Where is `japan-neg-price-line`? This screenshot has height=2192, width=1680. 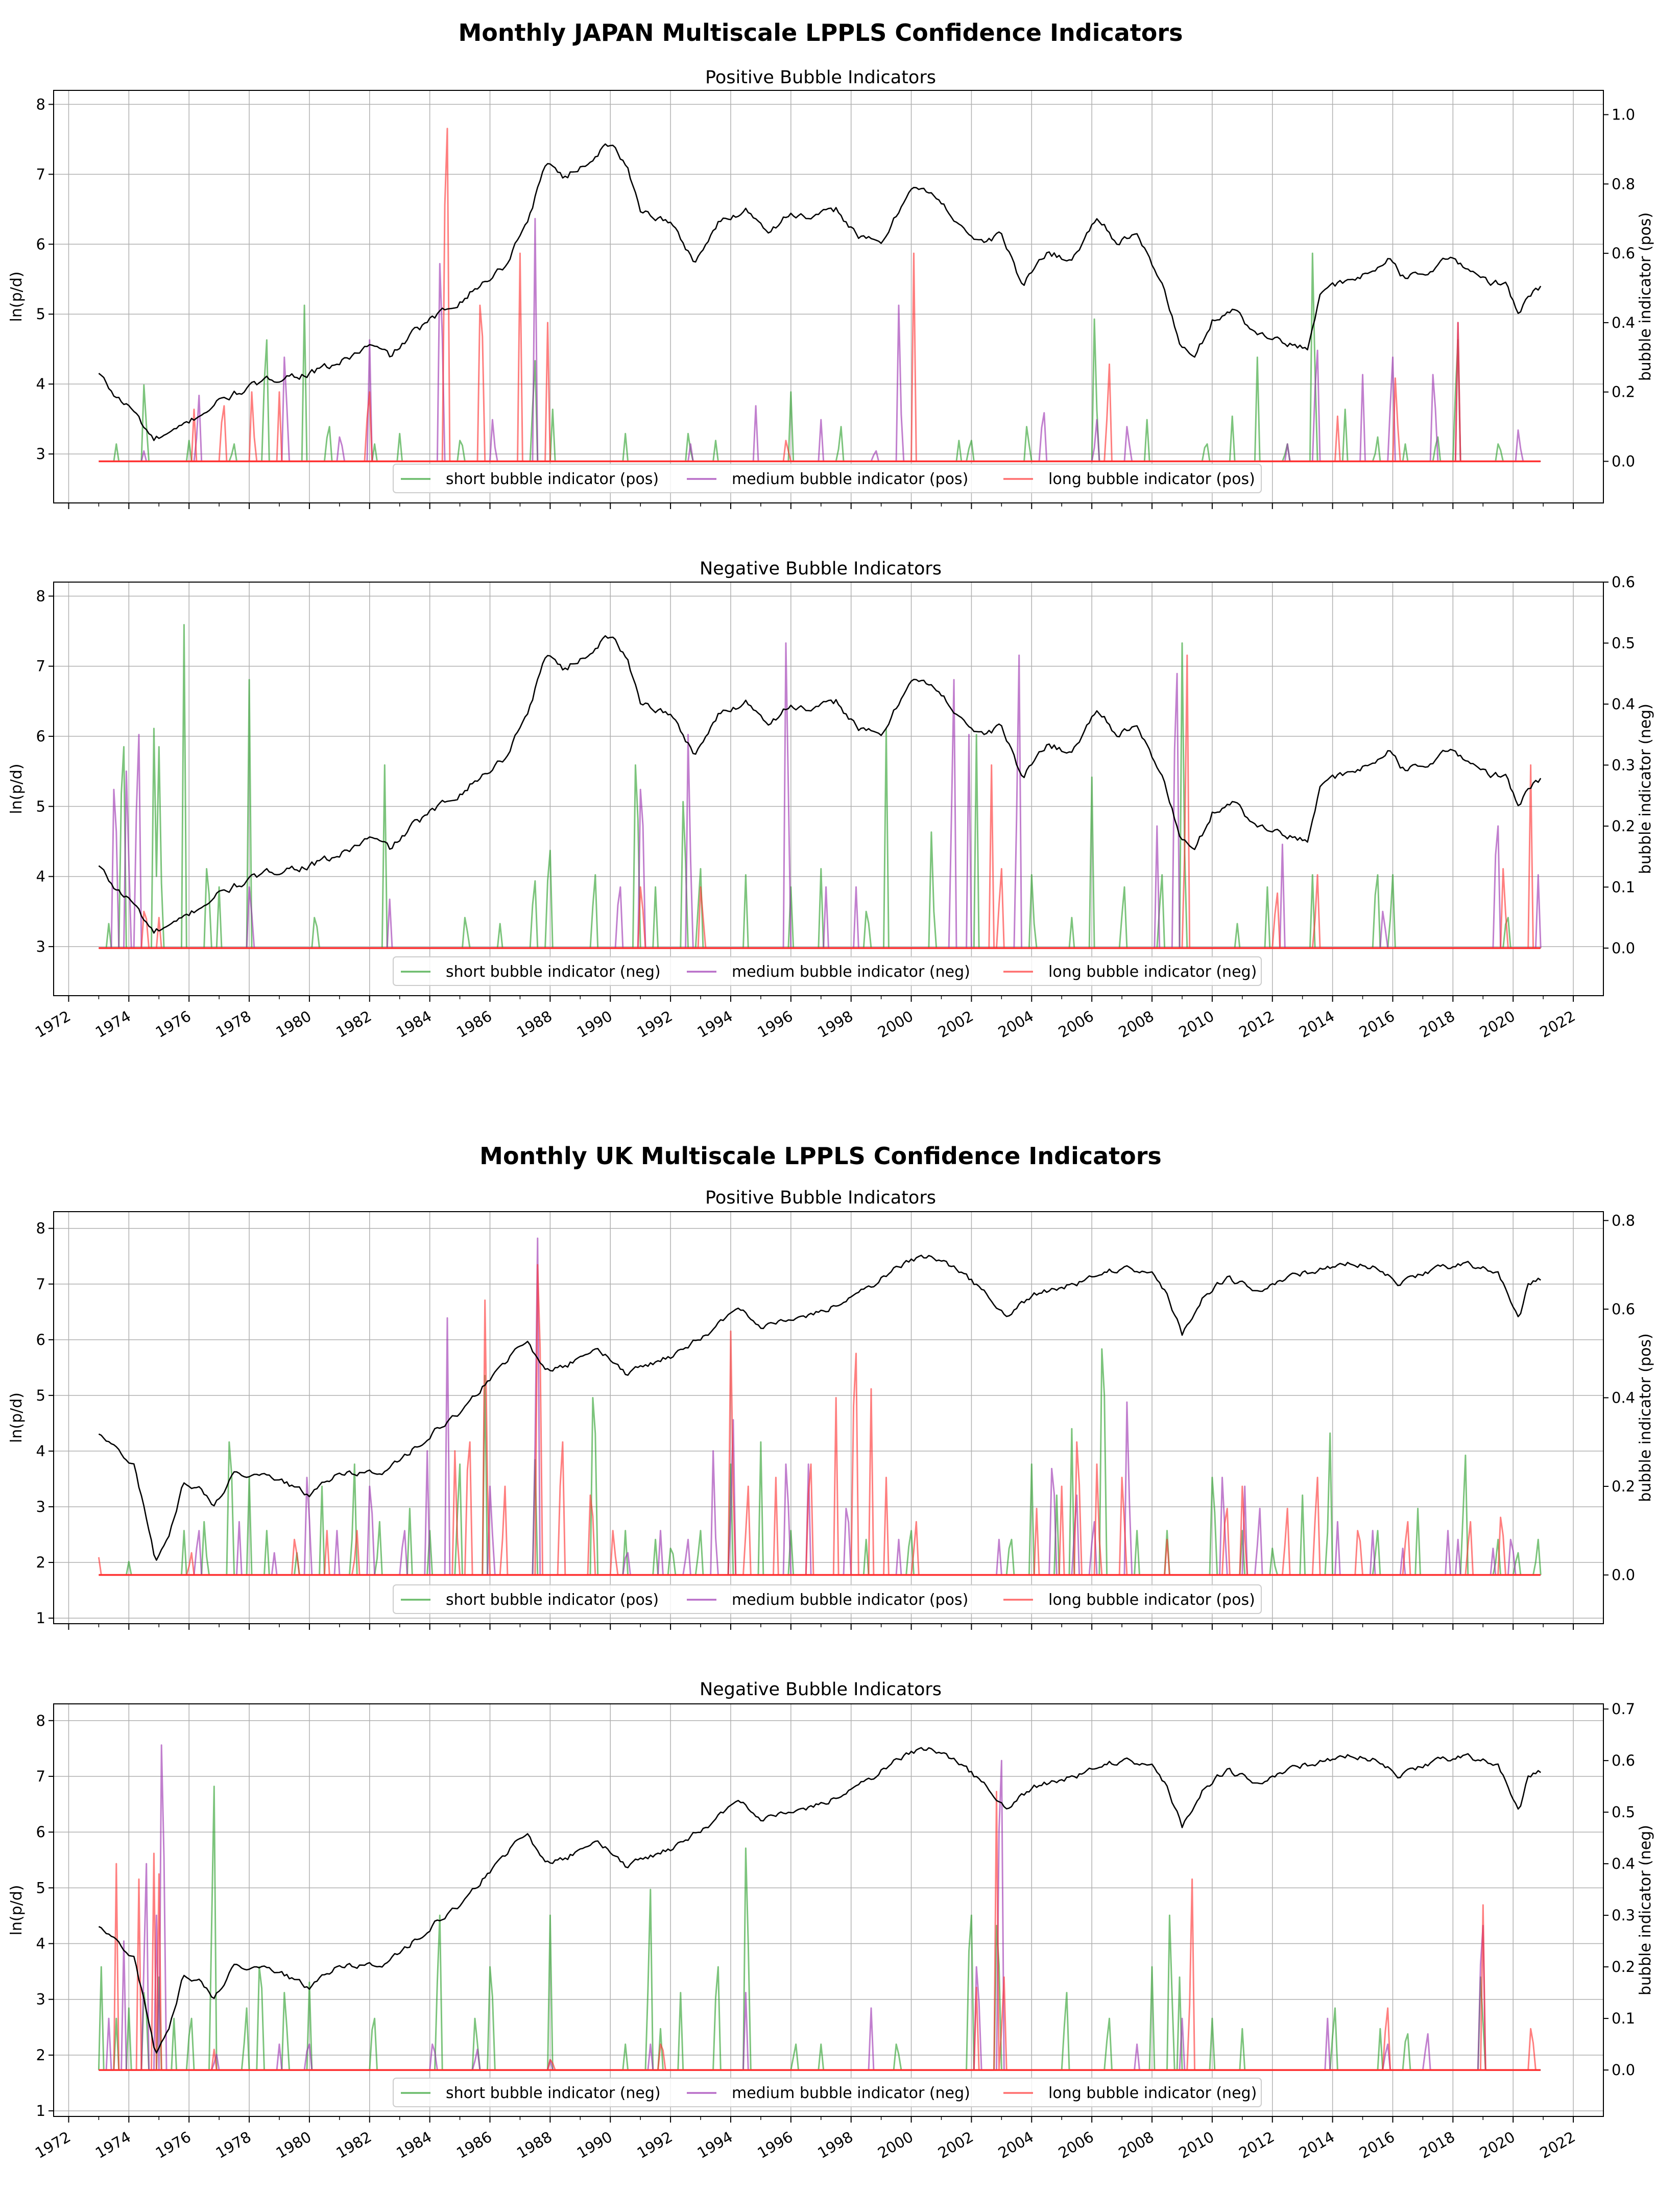
japan-neg-price-line is located at coordinates (820, 785).